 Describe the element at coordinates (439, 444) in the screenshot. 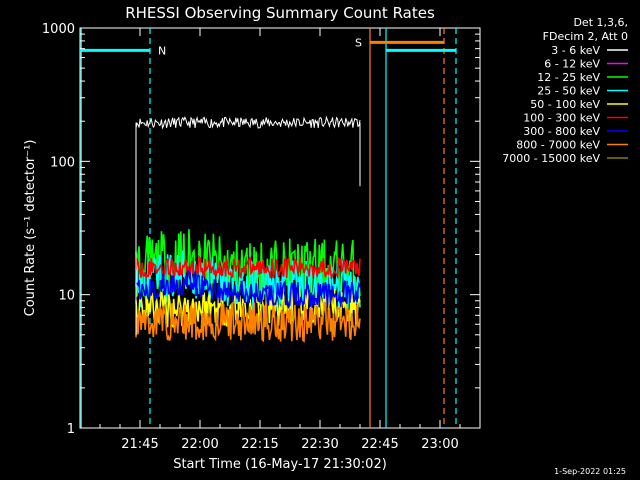

I see `x-tick-label-6: 23:00` at that location.